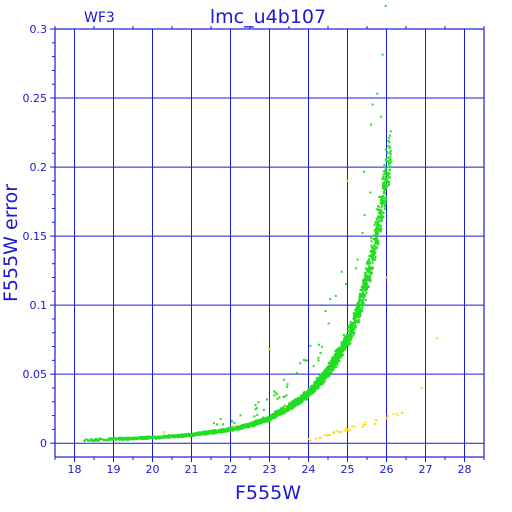 The image size is (512, 512). What do you see at coordinates (43, 443) in the screenshot?
I see `y-tick-label: 0` at bounding box center [43, 443].